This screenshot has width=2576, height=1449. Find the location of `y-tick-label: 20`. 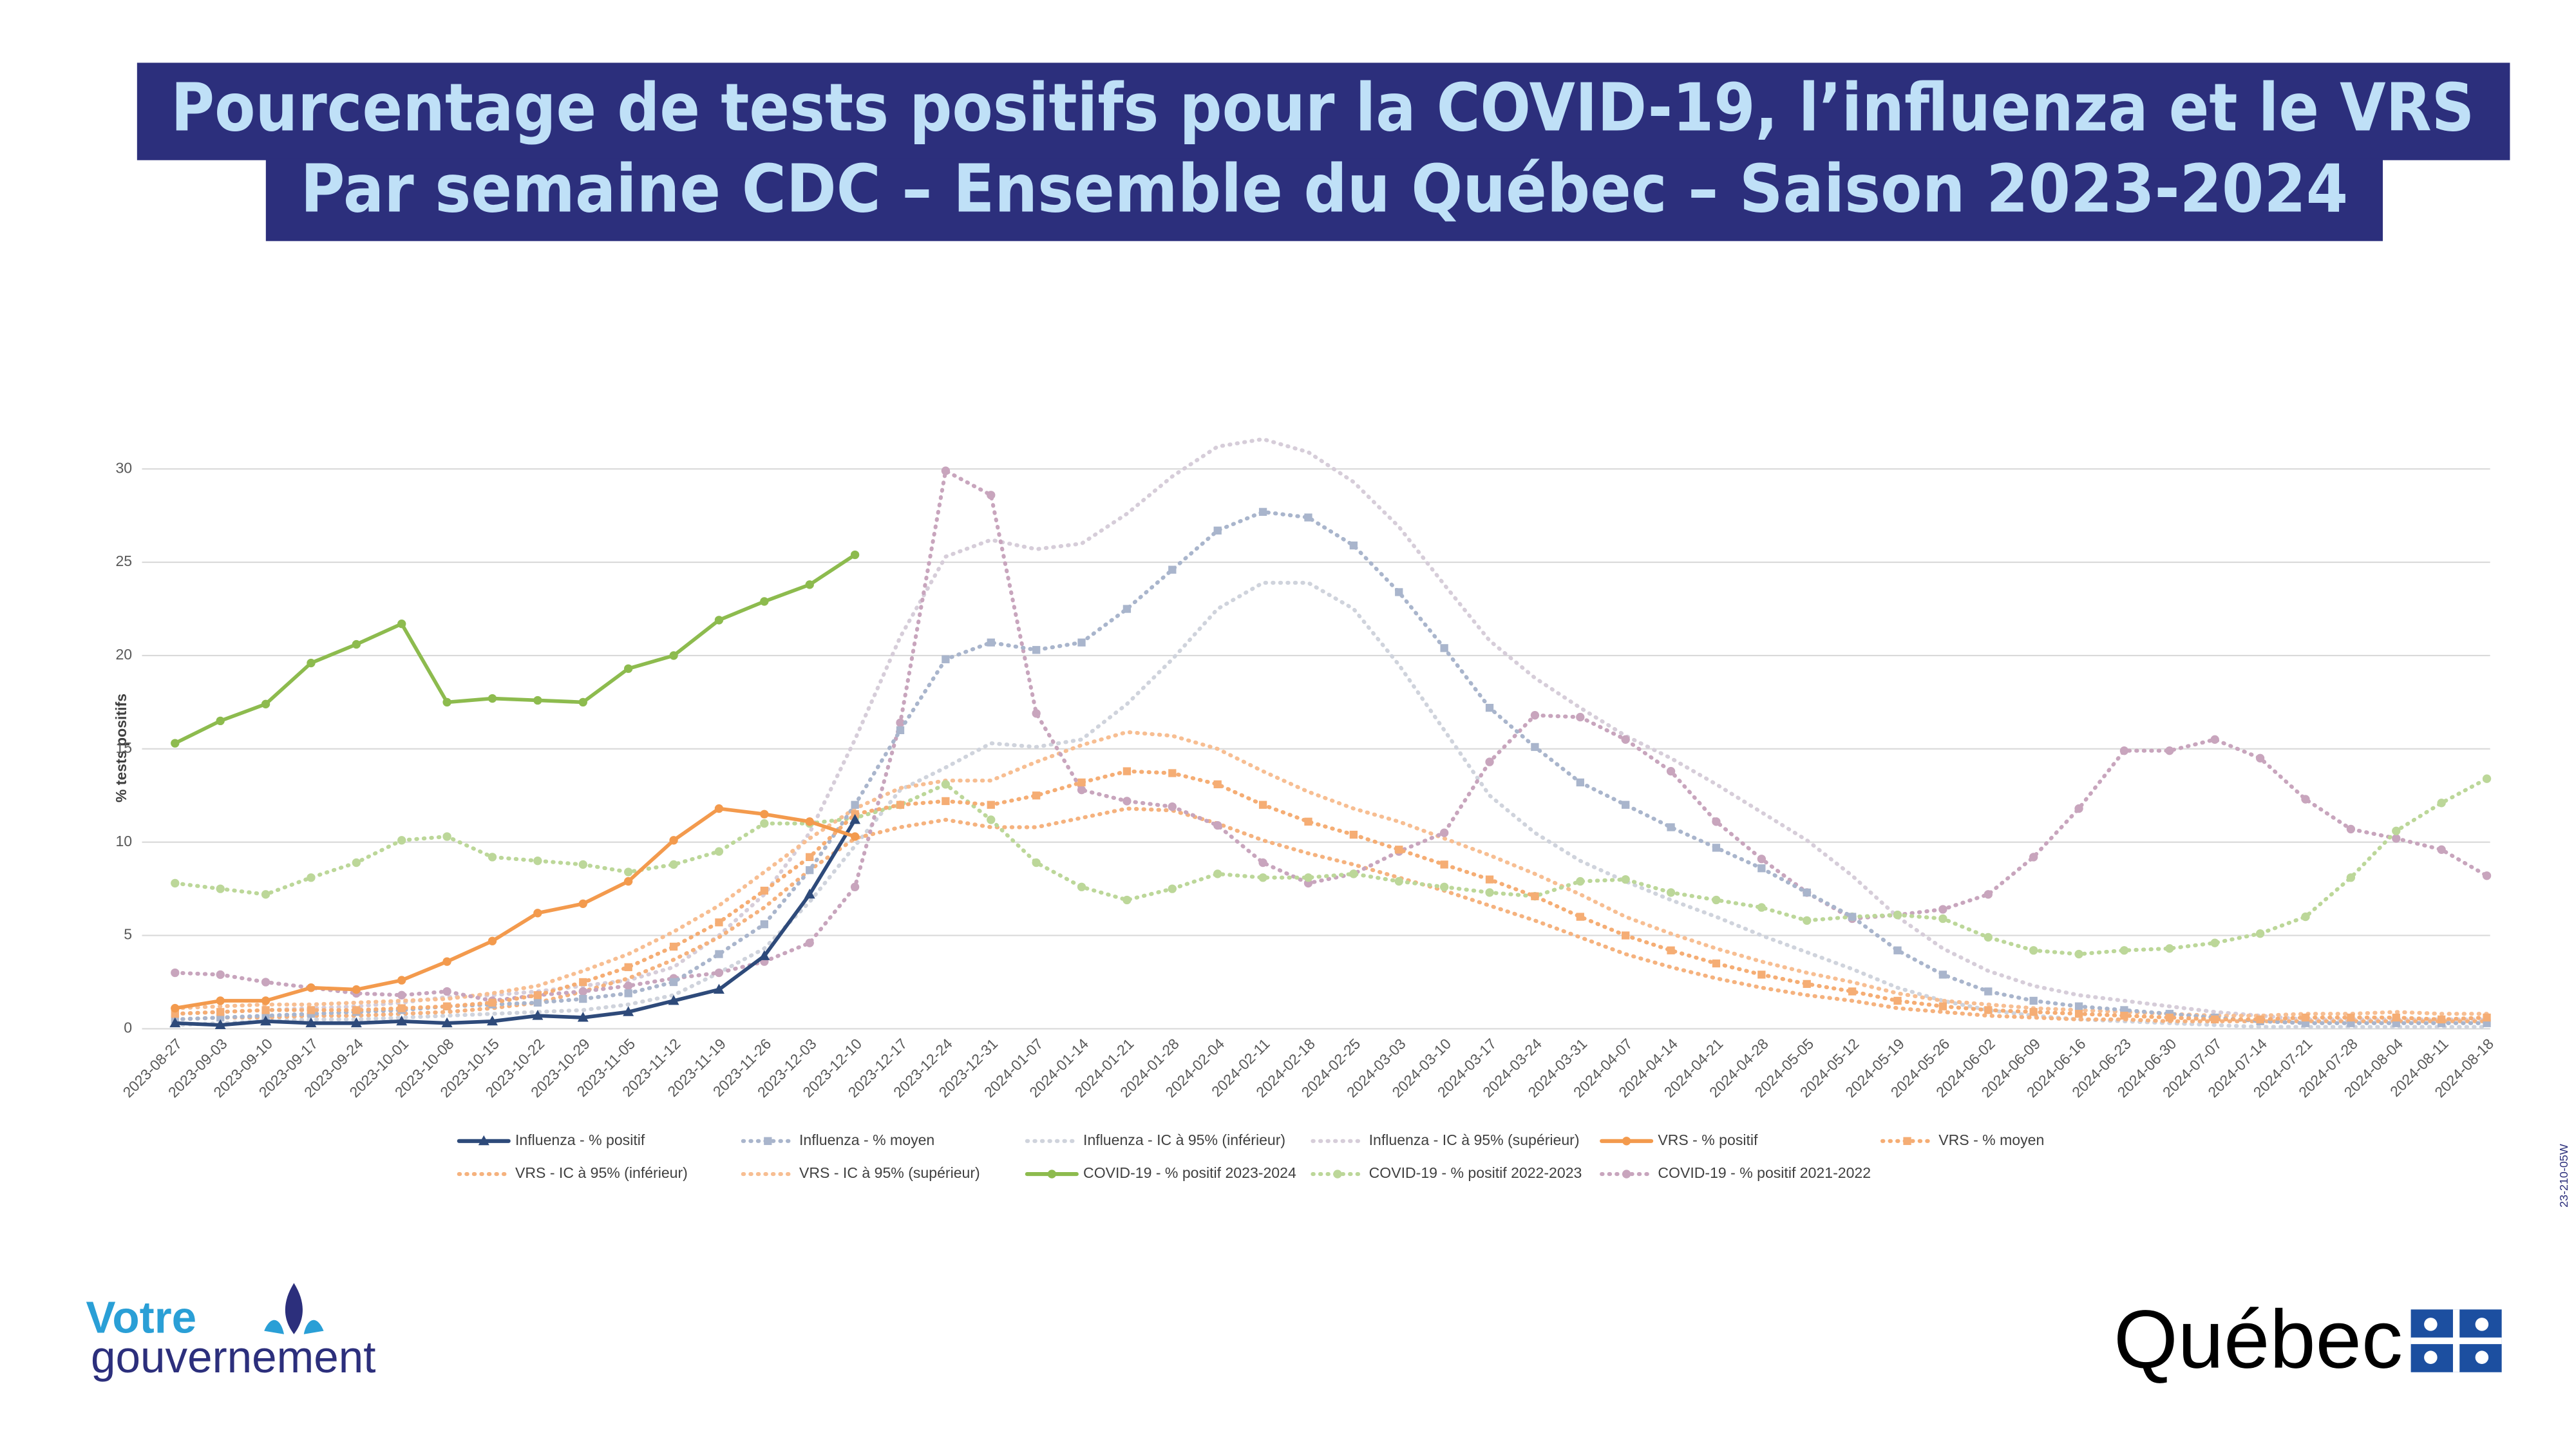

y-tick-label: 20 is located at coordinates (124, 654).